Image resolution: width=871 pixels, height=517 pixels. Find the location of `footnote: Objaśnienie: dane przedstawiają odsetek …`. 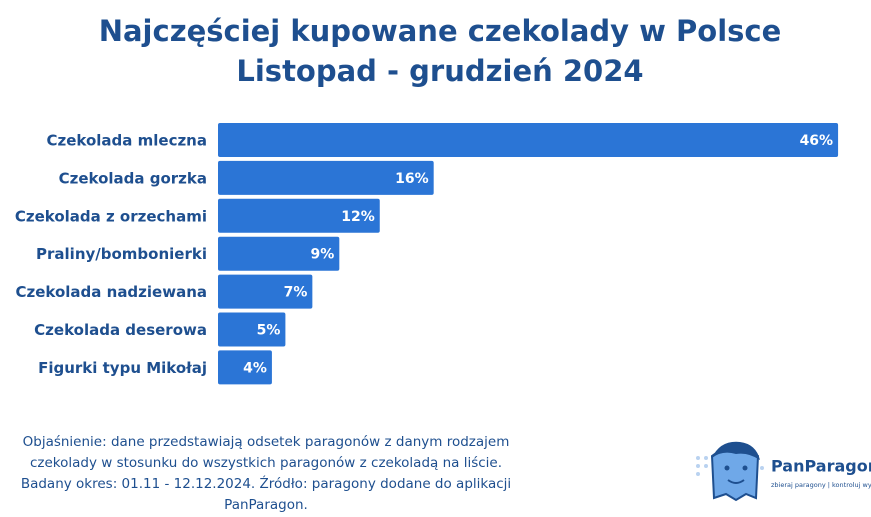

footnote: Objaśnienie: dane przedstawiają odsetek … is located at coordinates (266, 473).